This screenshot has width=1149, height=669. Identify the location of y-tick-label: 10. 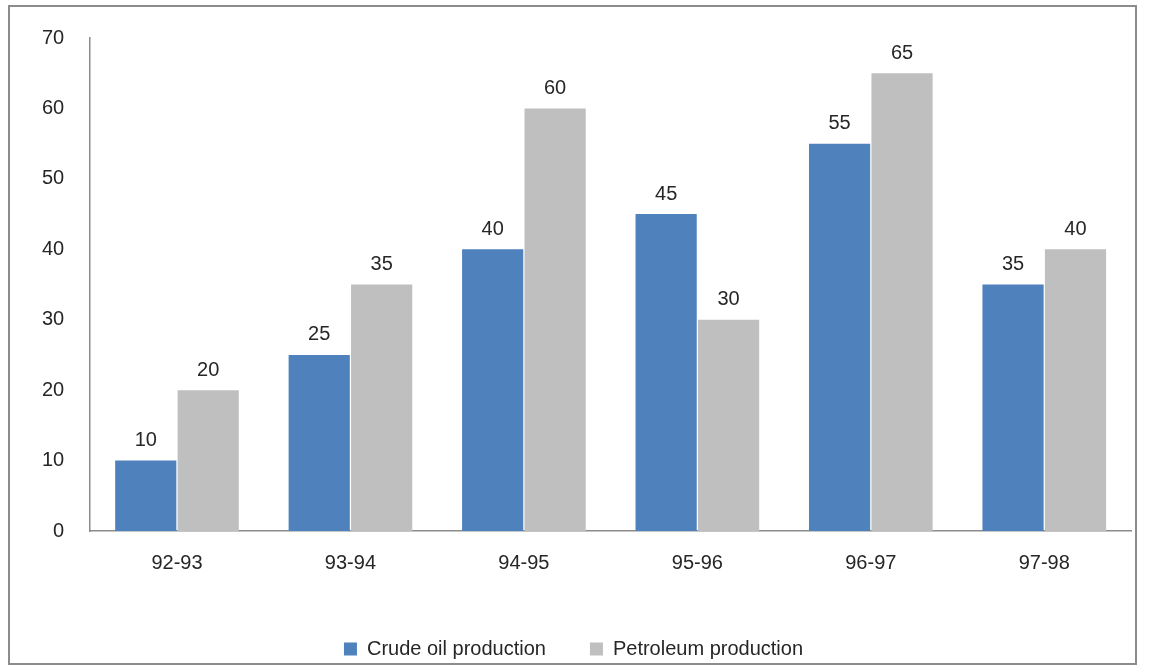
(53, 459).